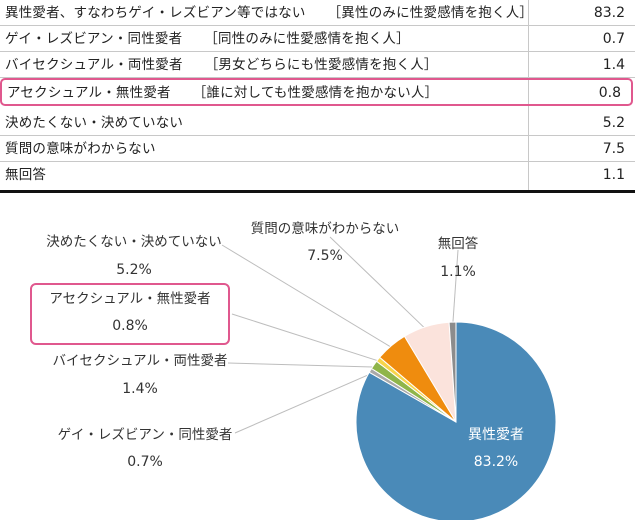 Image resolution: width=635 pixels, height=520 pixels. What do you see at coordinates (130, 314) in the screenshot?
I see `highlight-callout-box` at bounding box center [130, 314].